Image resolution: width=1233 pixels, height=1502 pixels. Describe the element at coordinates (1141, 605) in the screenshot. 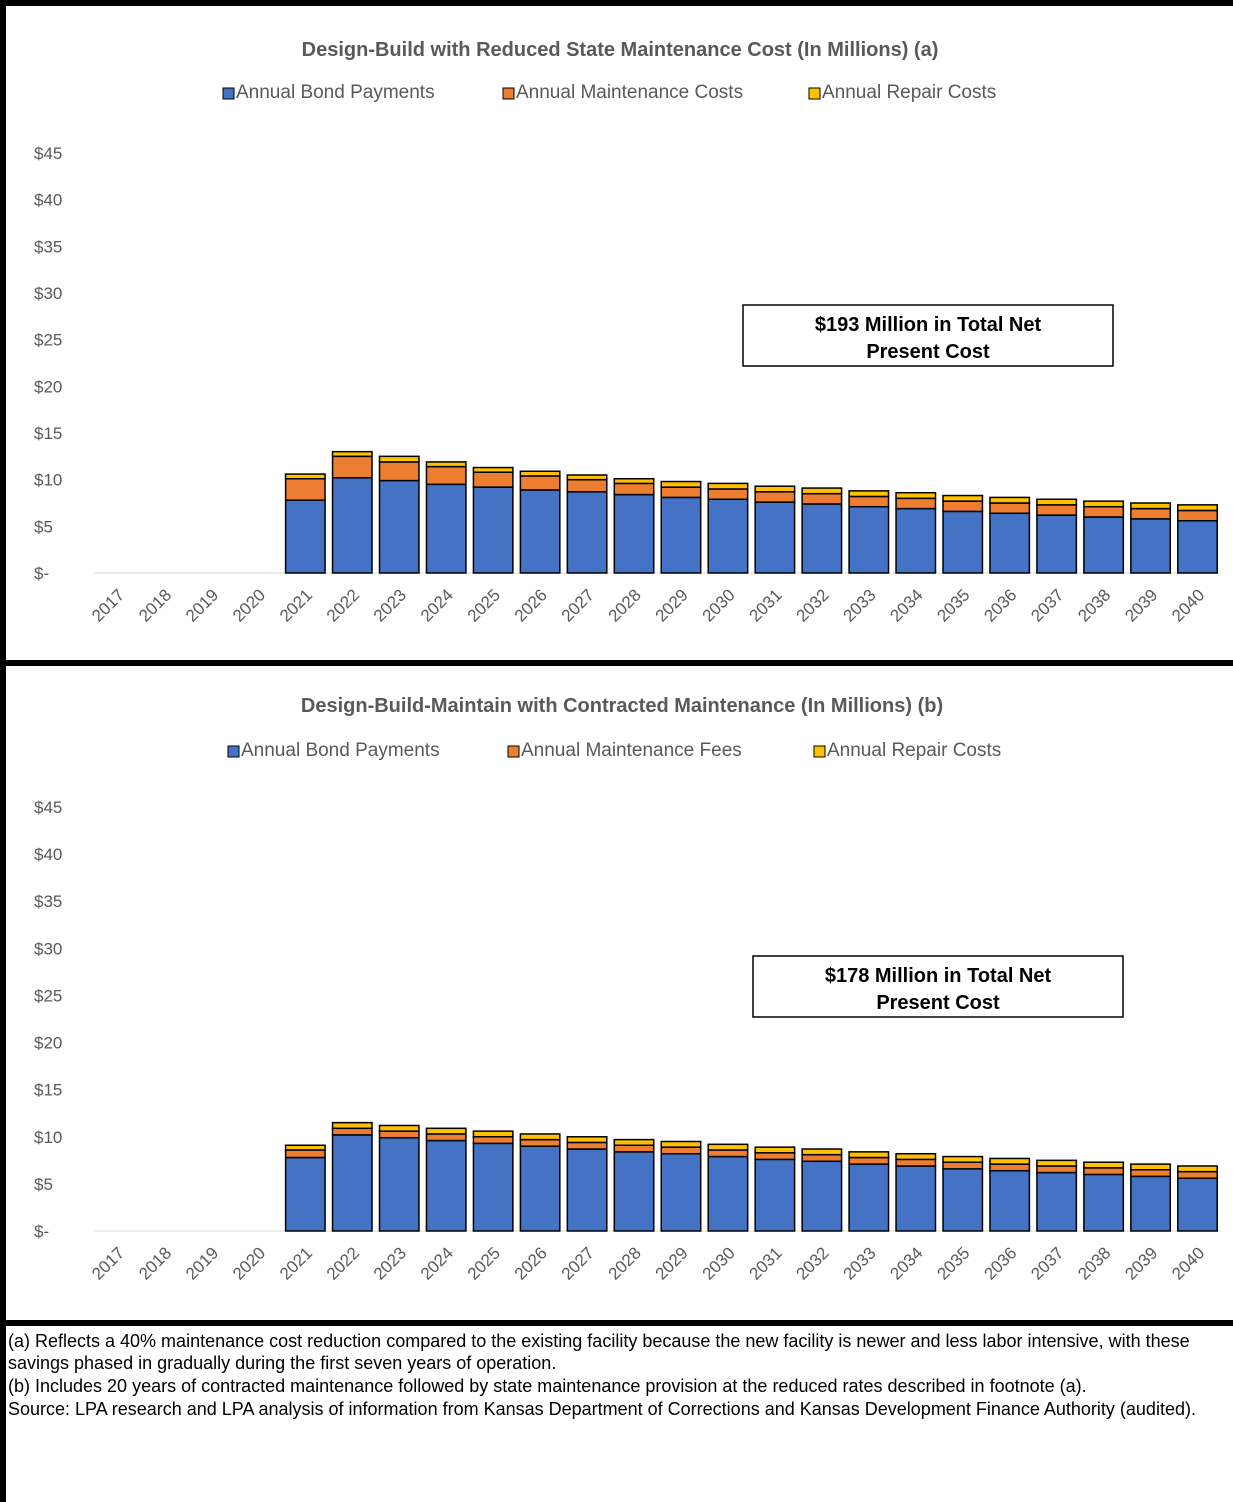

I see `x-tick-label: 2039` at that location.